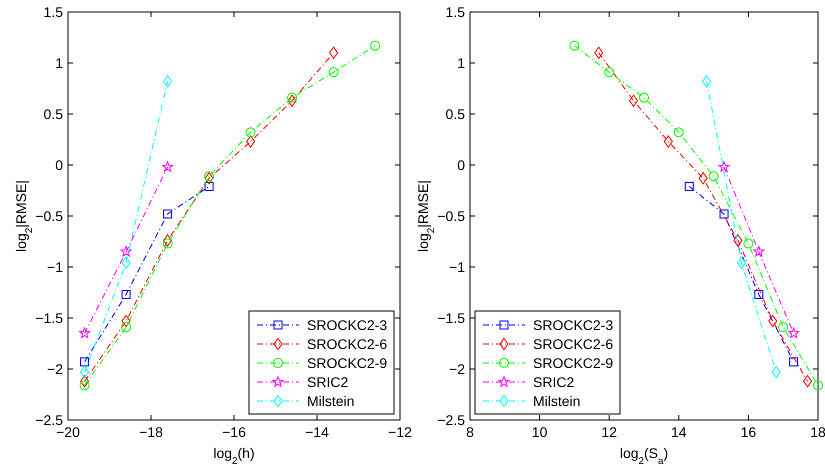 The image size is (825, 466). What do you see at coordinates (679, 432) in the screenshot?
I see `x-tick-label: 14` at bounding box center [679, 432].